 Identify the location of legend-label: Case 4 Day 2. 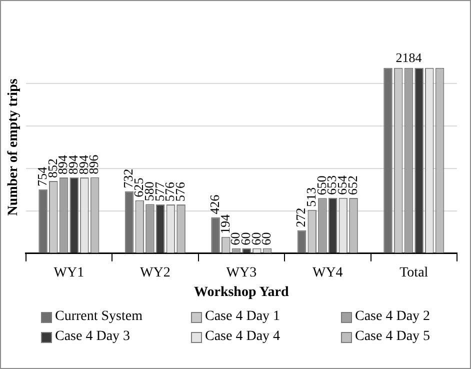
(392, 317).